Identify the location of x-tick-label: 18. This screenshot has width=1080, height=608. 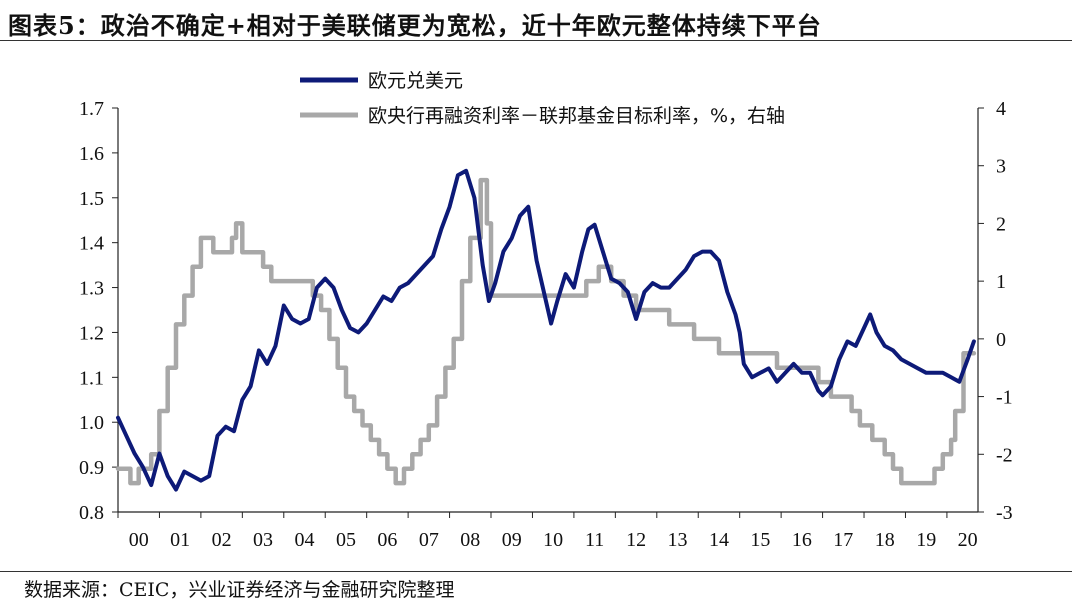
(885, 540).